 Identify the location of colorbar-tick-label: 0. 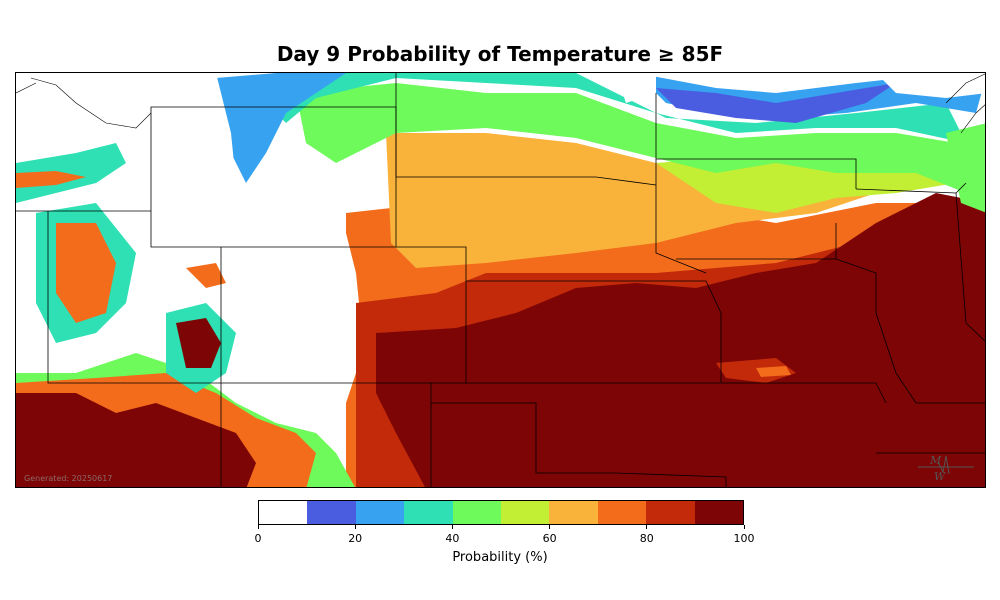
(258, 538).